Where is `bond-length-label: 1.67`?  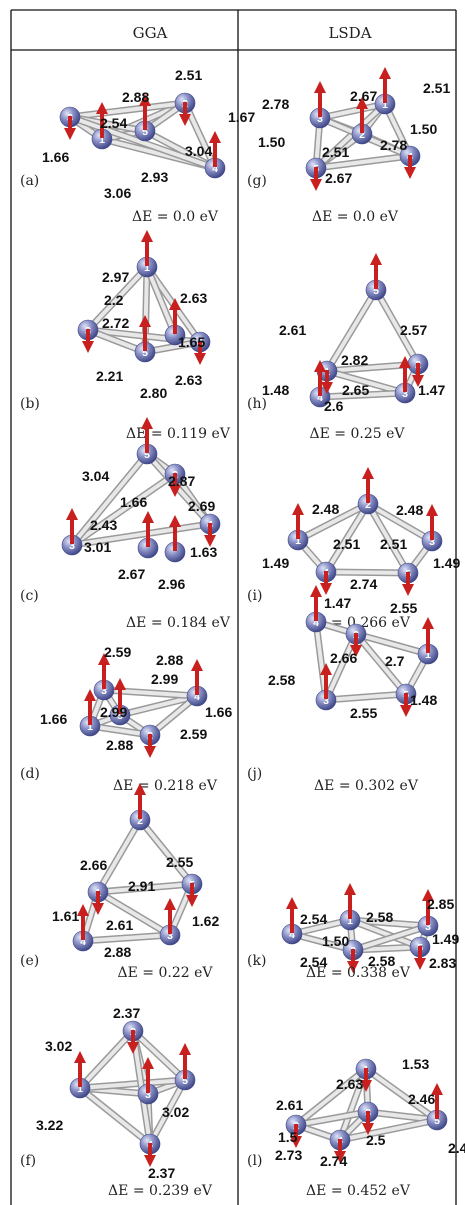
bond-length-label: 1.67 is located at coordinates (241, 117).